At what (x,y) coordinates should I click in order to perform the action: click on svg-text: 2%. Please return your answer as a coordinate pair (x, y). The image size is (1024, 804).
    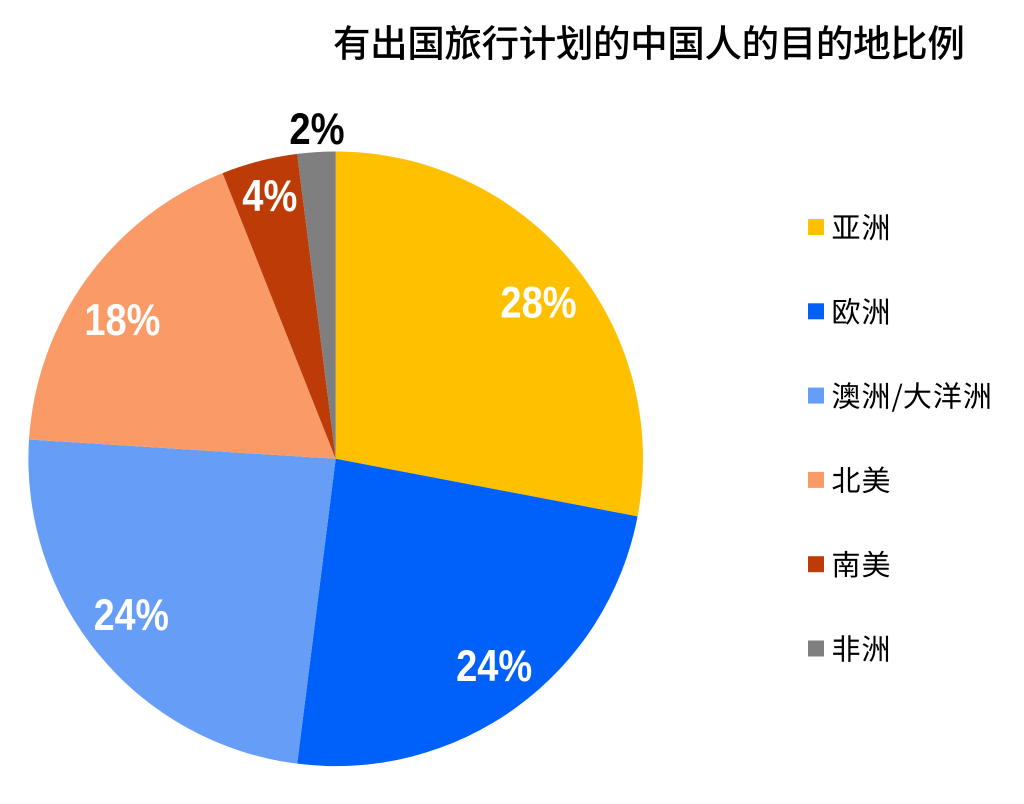
    Looking at the image, I should click on (316, 129).